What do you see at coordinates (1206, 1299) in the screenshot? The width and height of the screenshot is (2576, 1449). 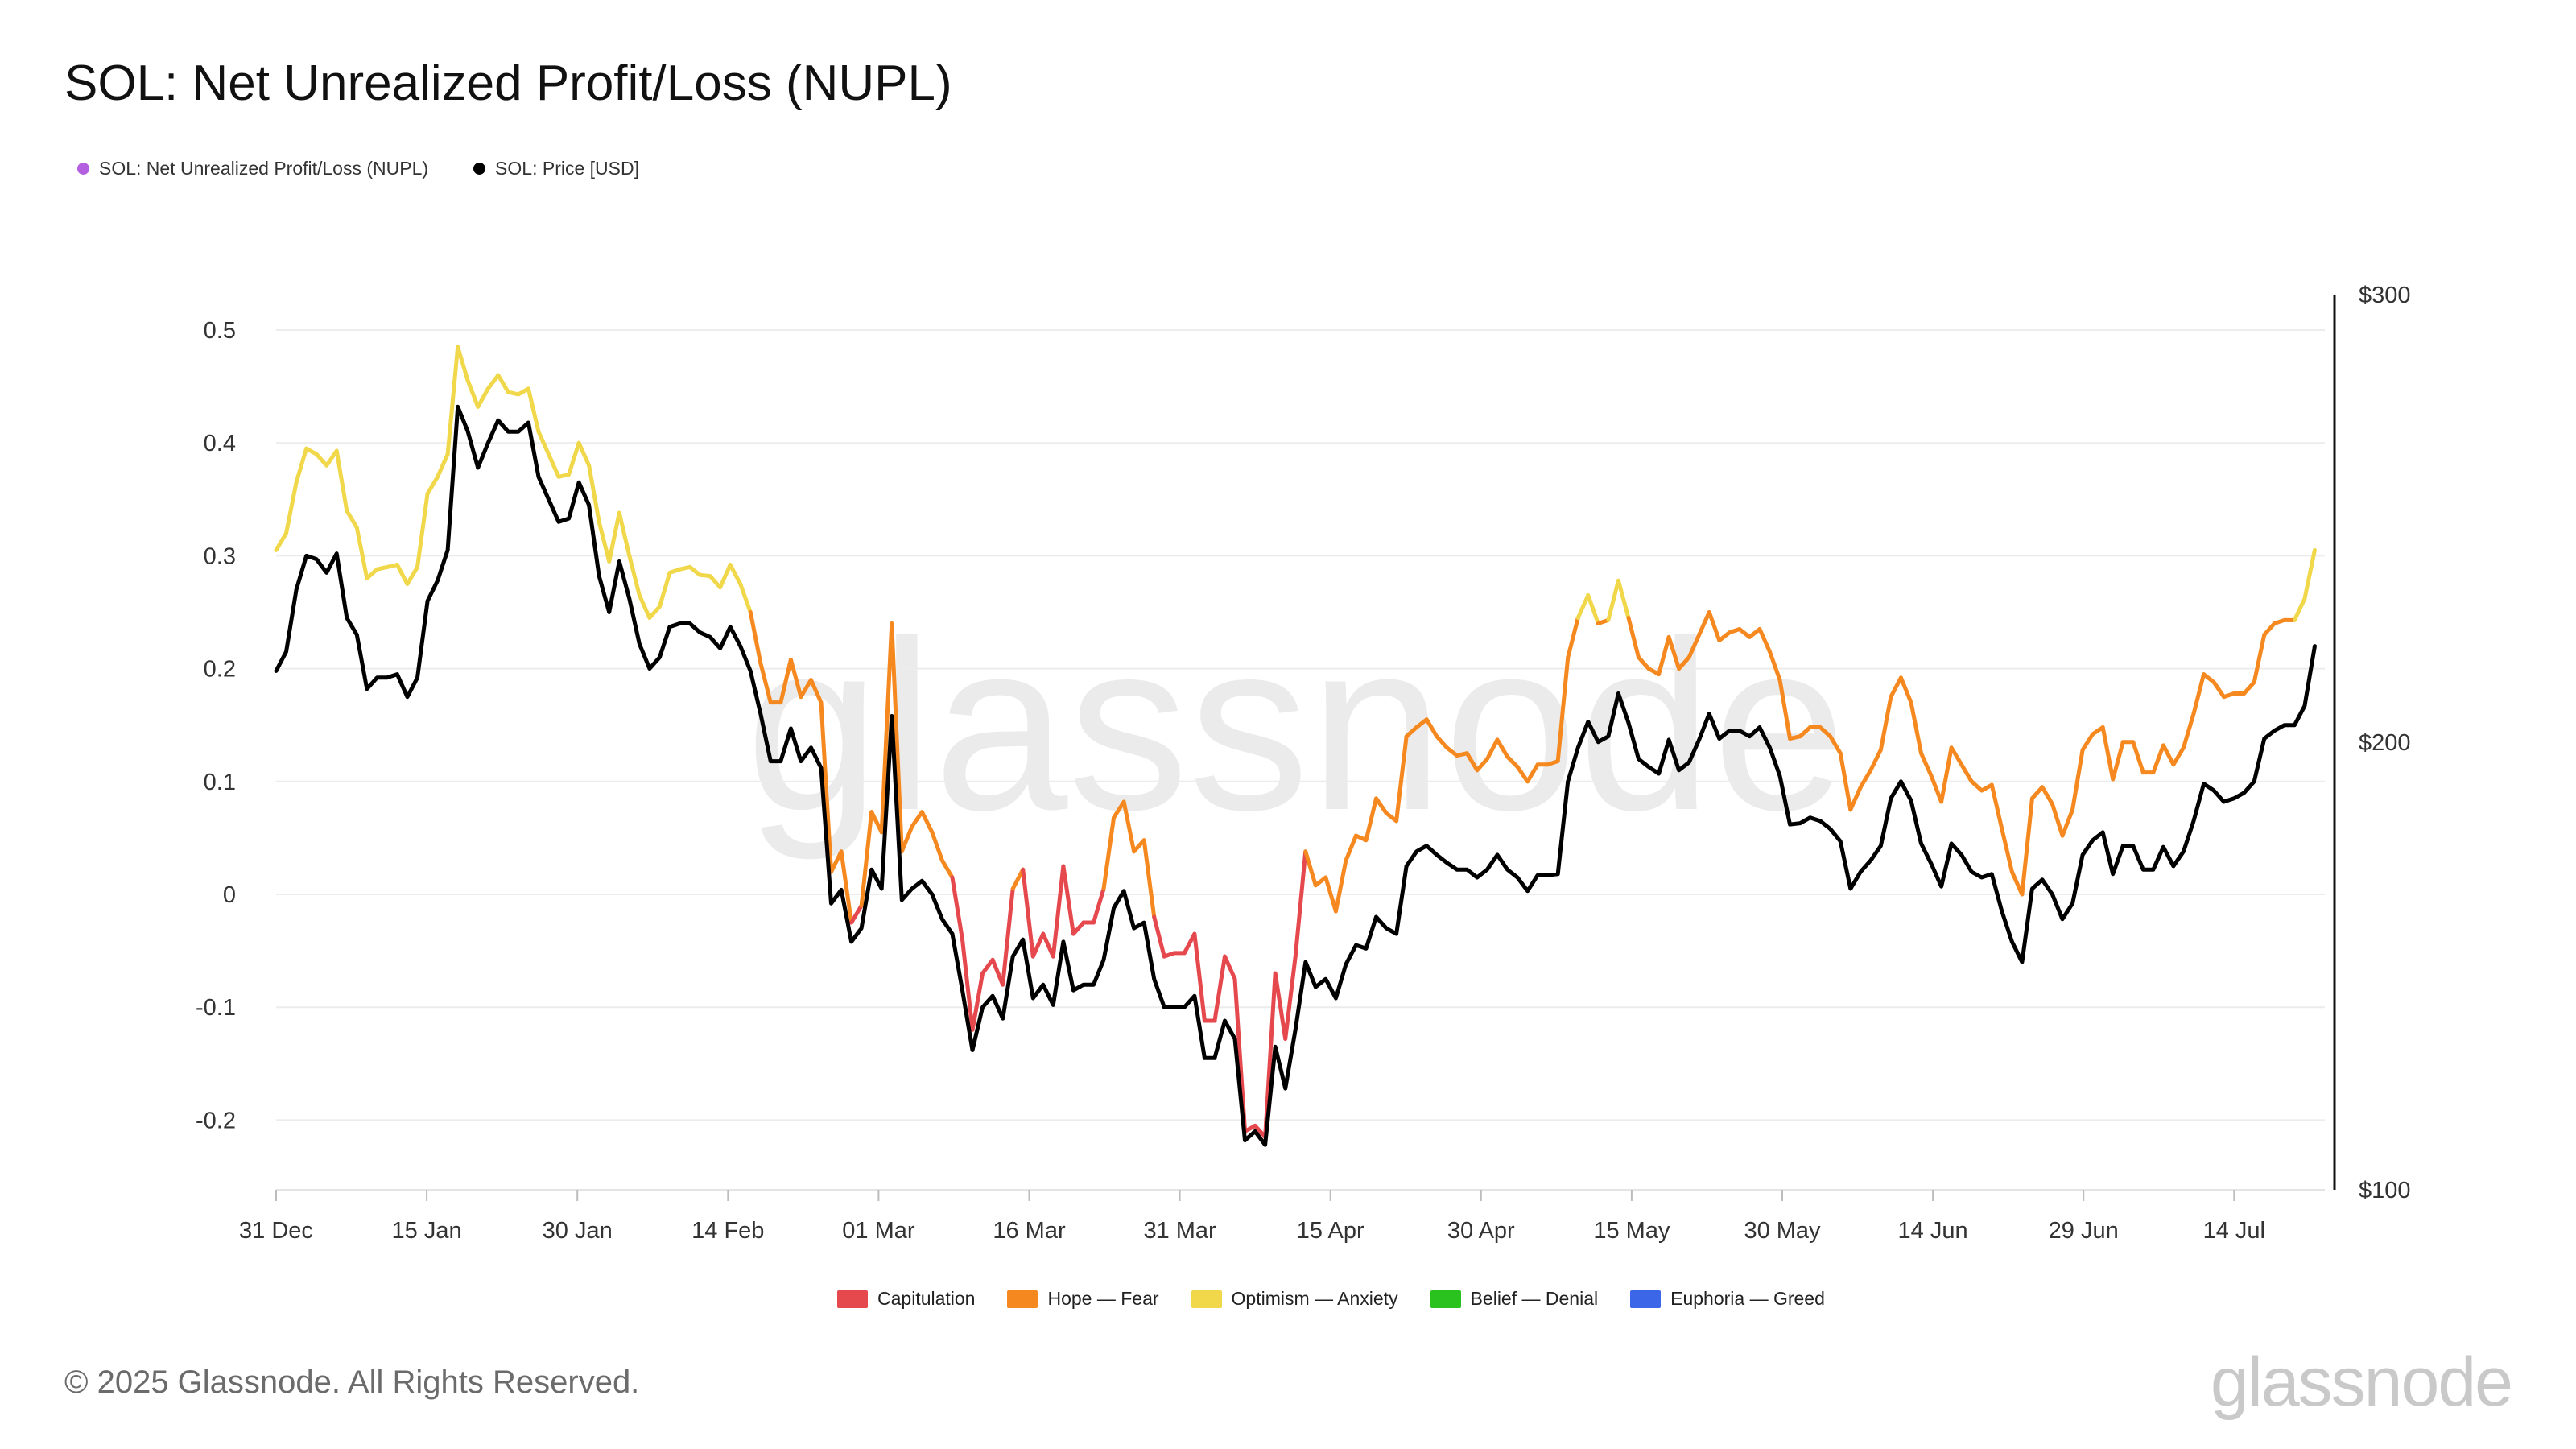 I see `swatch-icon` at bounding box center [1206, 1299].